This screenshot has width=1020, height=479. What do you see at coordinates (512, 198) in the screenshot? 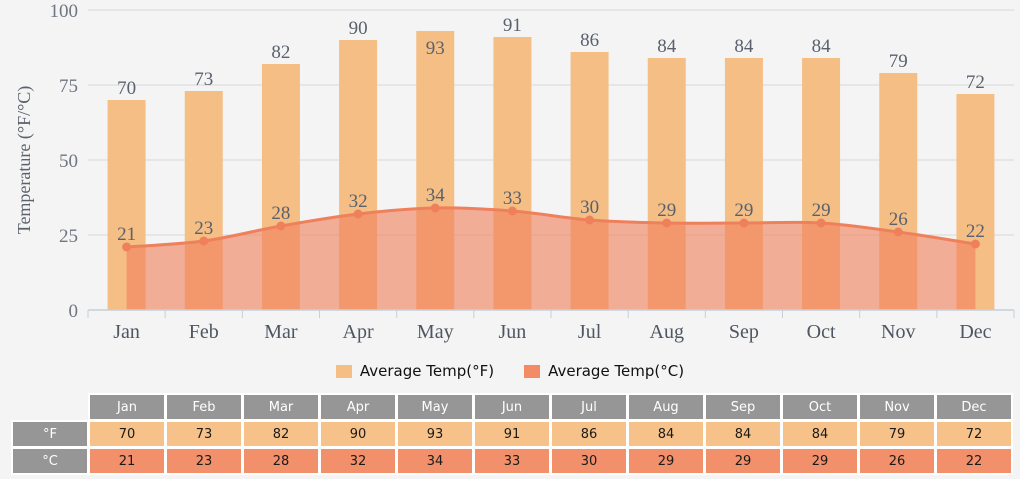
I see `temp-c-point-label: 33` at bounding box center [512, 198].